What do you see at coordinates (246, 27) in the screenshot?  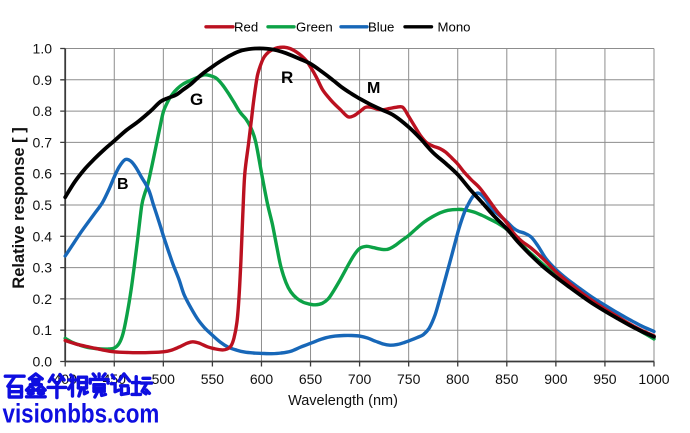 I see `svg-text: Red` at bounding box center [246, 27].